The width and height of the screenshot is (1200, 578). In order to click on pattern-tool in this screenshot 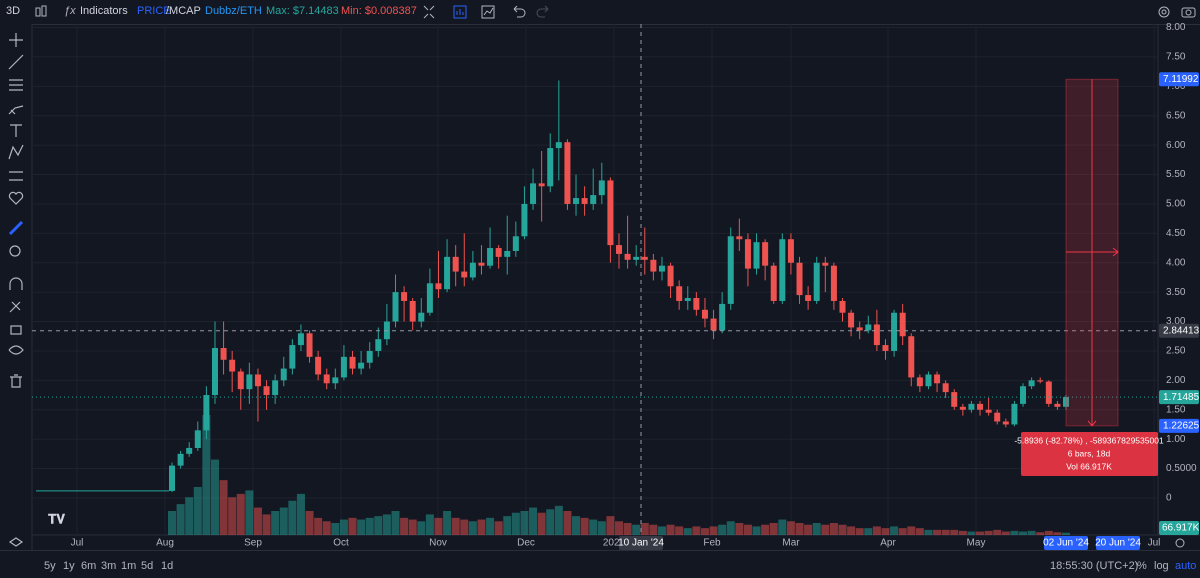, I will do `click(16, 152)`.